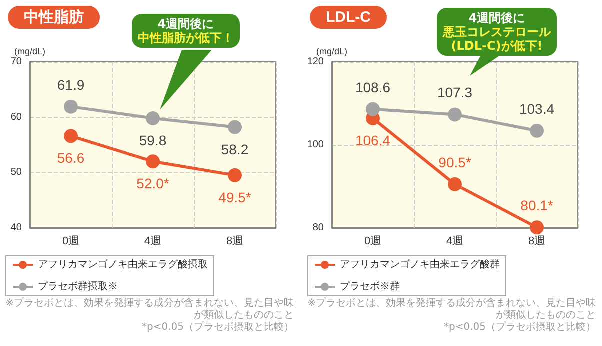  What do you see at coordinates (71, 158) in the screenshot?
I see `data-label: 56.6` at bounding box center [71, 158].